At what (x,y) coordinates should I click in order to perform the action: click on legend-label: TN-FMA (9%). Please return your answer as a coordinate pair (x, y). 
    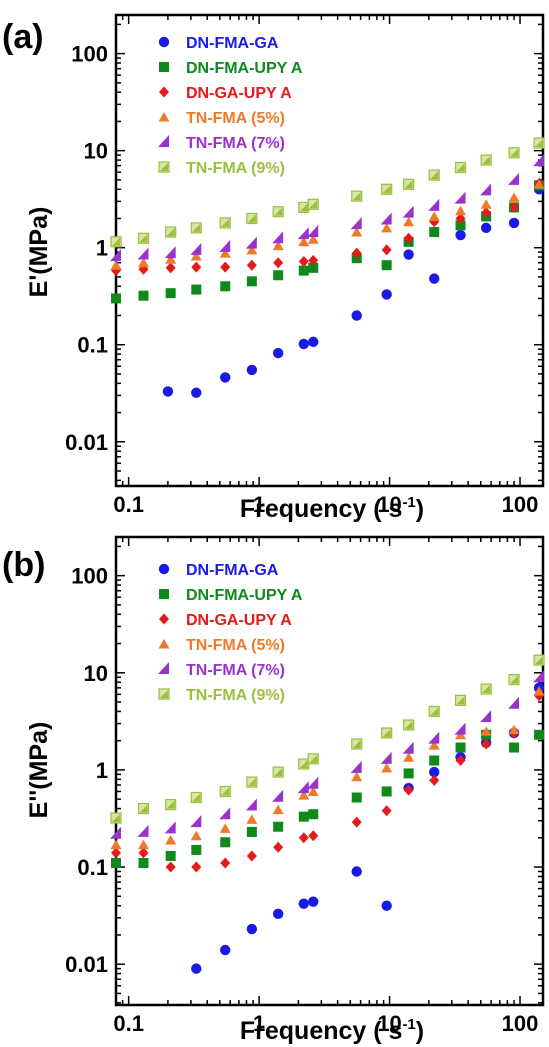
    Looking at the image, I should click on (235, 695).